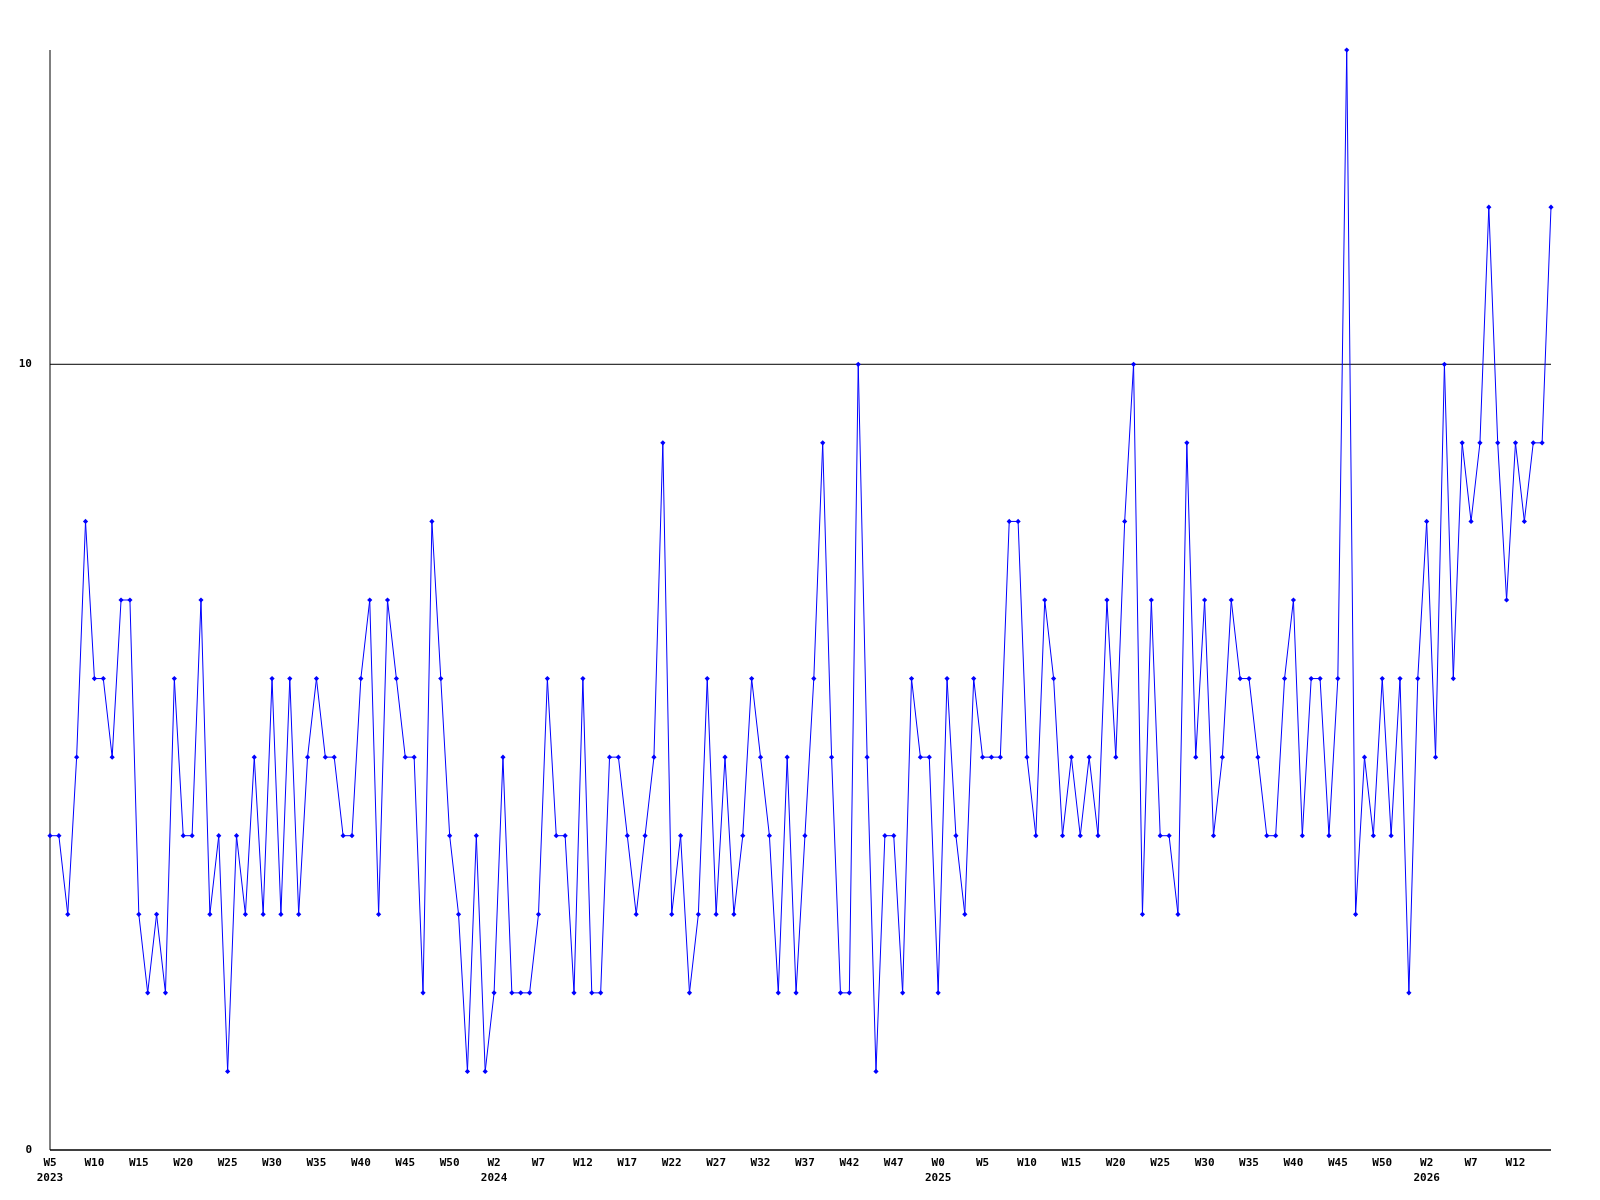 Image resolution: width=1600 pixels, height=1200 pixels. Describe the element at coordinates (760, 1162) in the screenshot. I see `x-tick-label: W32` at that location.